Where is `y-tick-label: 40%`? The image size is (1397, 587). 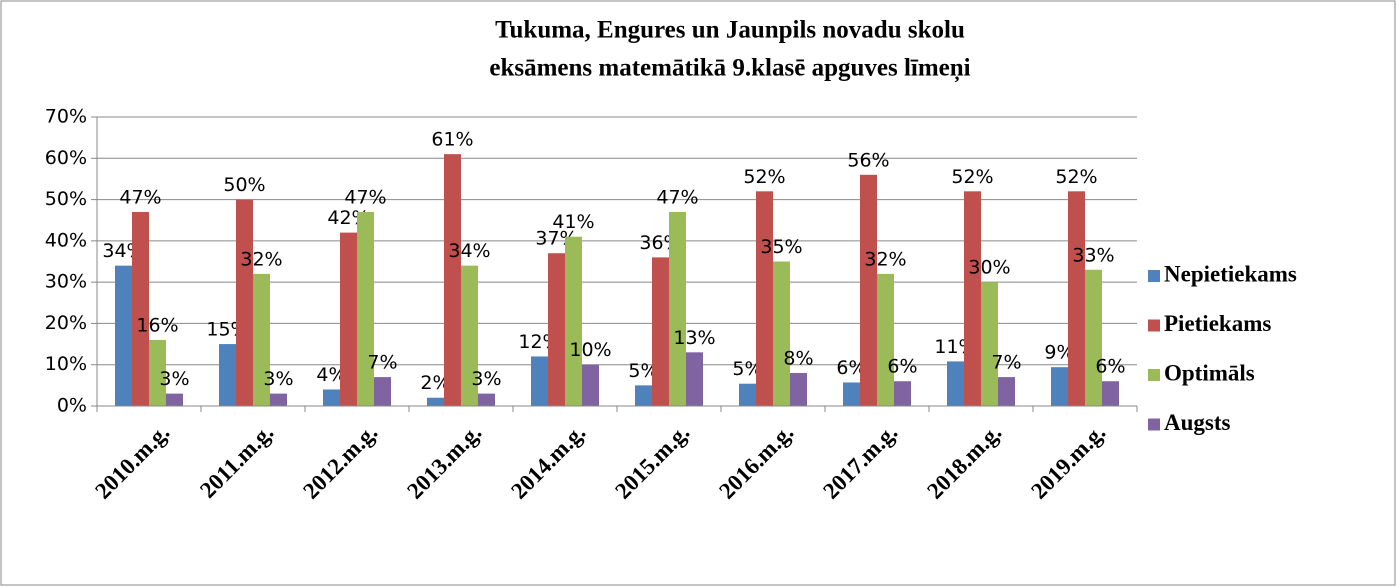
y-tick-label: 40% is located at coordinates (66, 240).